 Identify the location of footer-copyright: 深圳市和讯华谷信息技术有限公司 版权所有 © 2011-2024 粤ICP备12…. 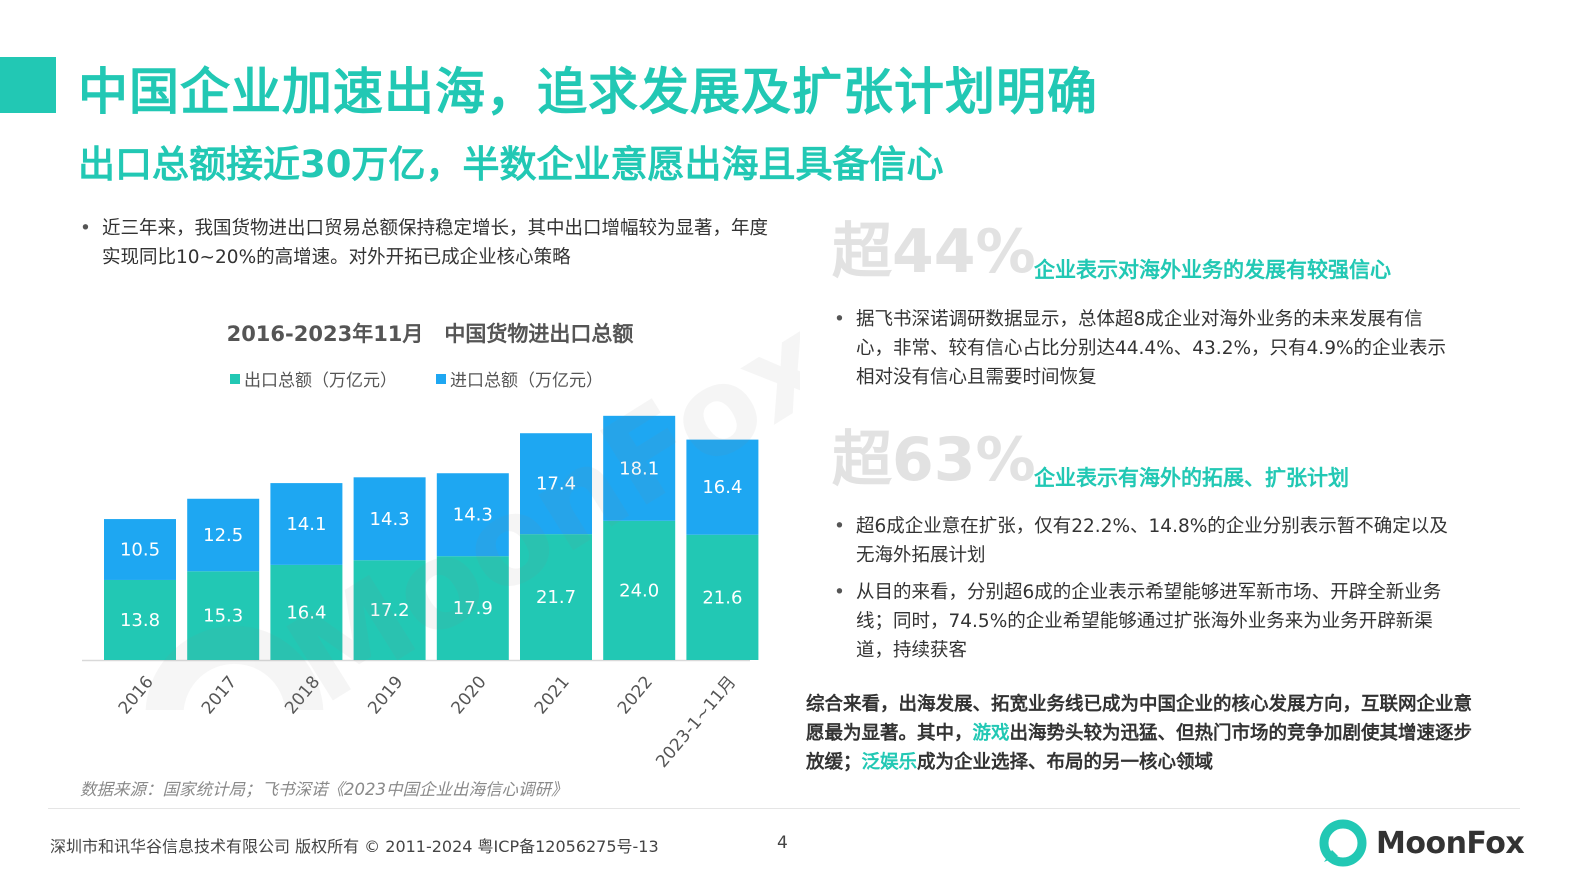
(354, 846).